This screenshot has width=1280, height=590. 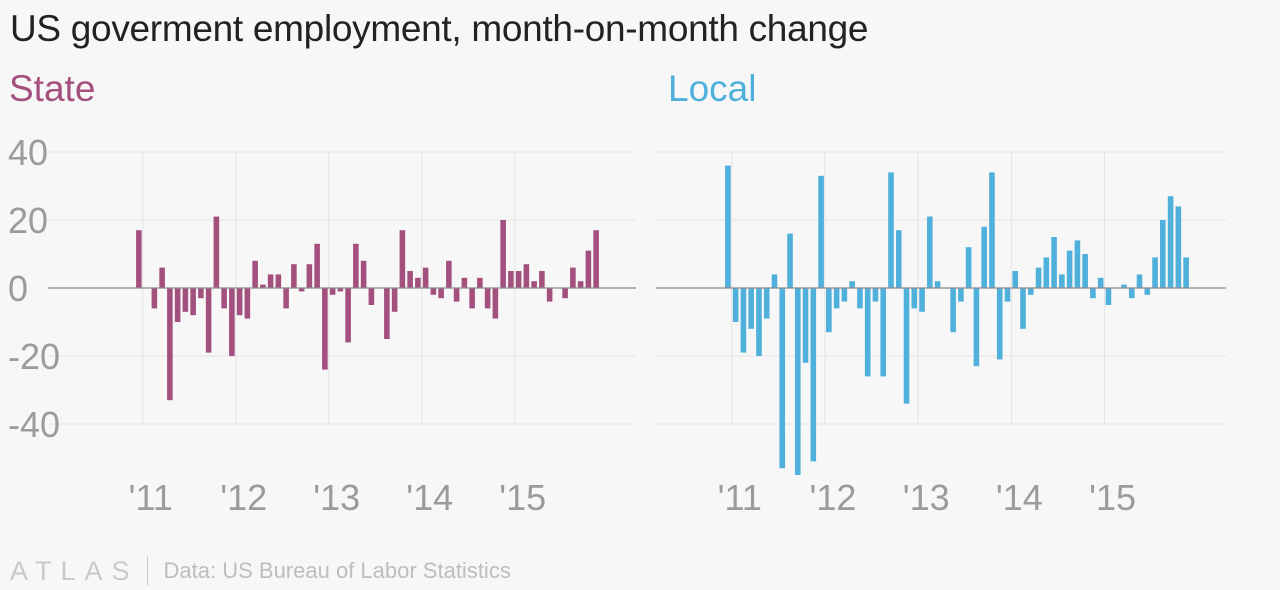 I want to click on local-x-tick-label: '12, so click(x=833, y=497).